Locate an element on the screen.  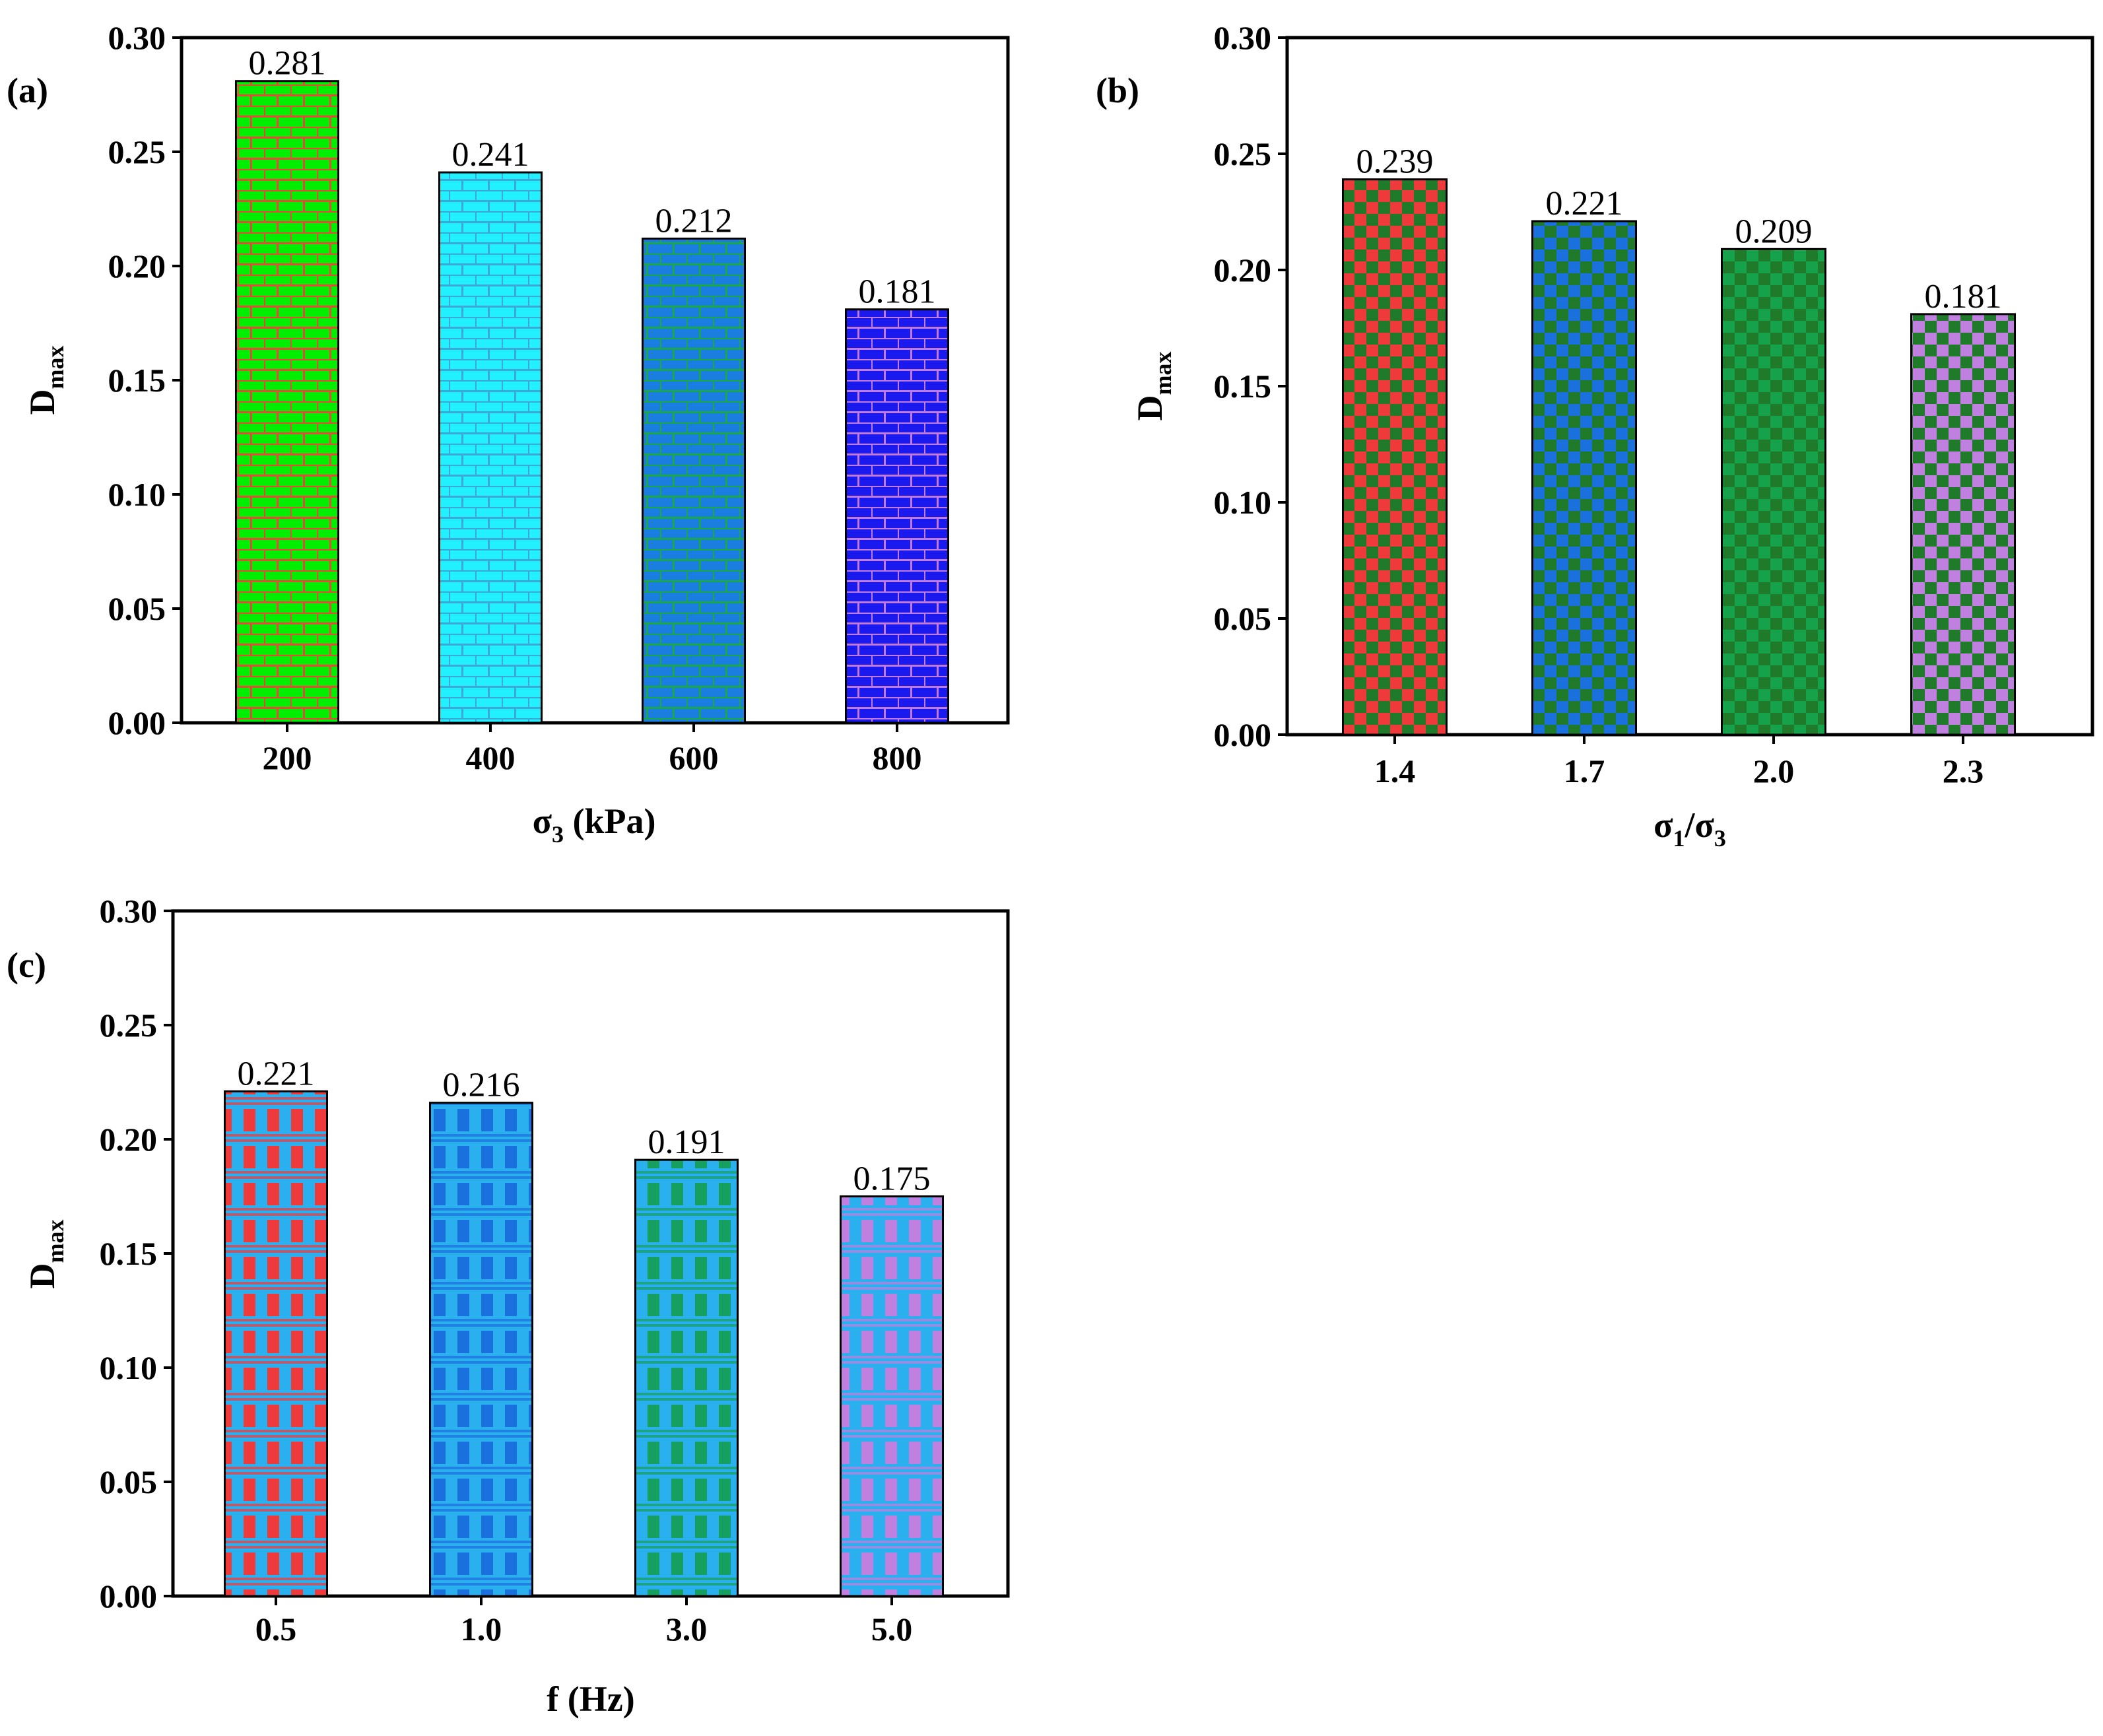
bar-value-label: 0.239 is located at coordinates (1395, 162).